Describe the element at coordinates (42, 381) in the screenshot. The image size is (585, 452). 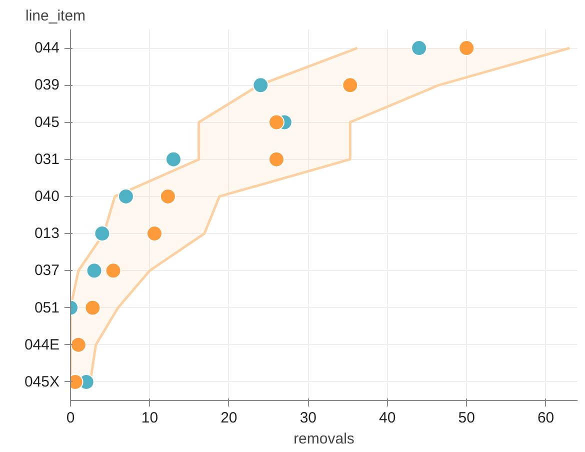
I see `y-tick-label: 045X` at that location.